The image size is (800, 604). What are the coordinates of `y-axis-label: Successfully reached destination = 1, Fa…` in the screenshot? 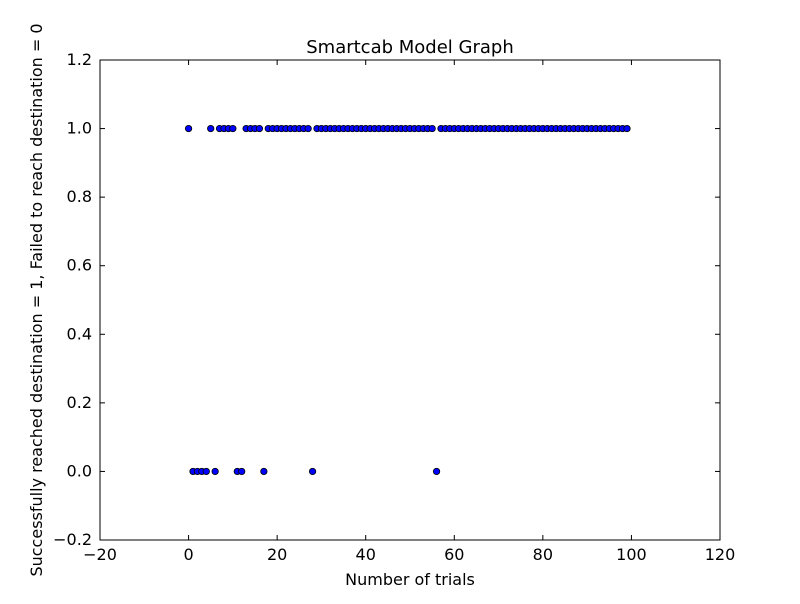 It's located at (36, 299).